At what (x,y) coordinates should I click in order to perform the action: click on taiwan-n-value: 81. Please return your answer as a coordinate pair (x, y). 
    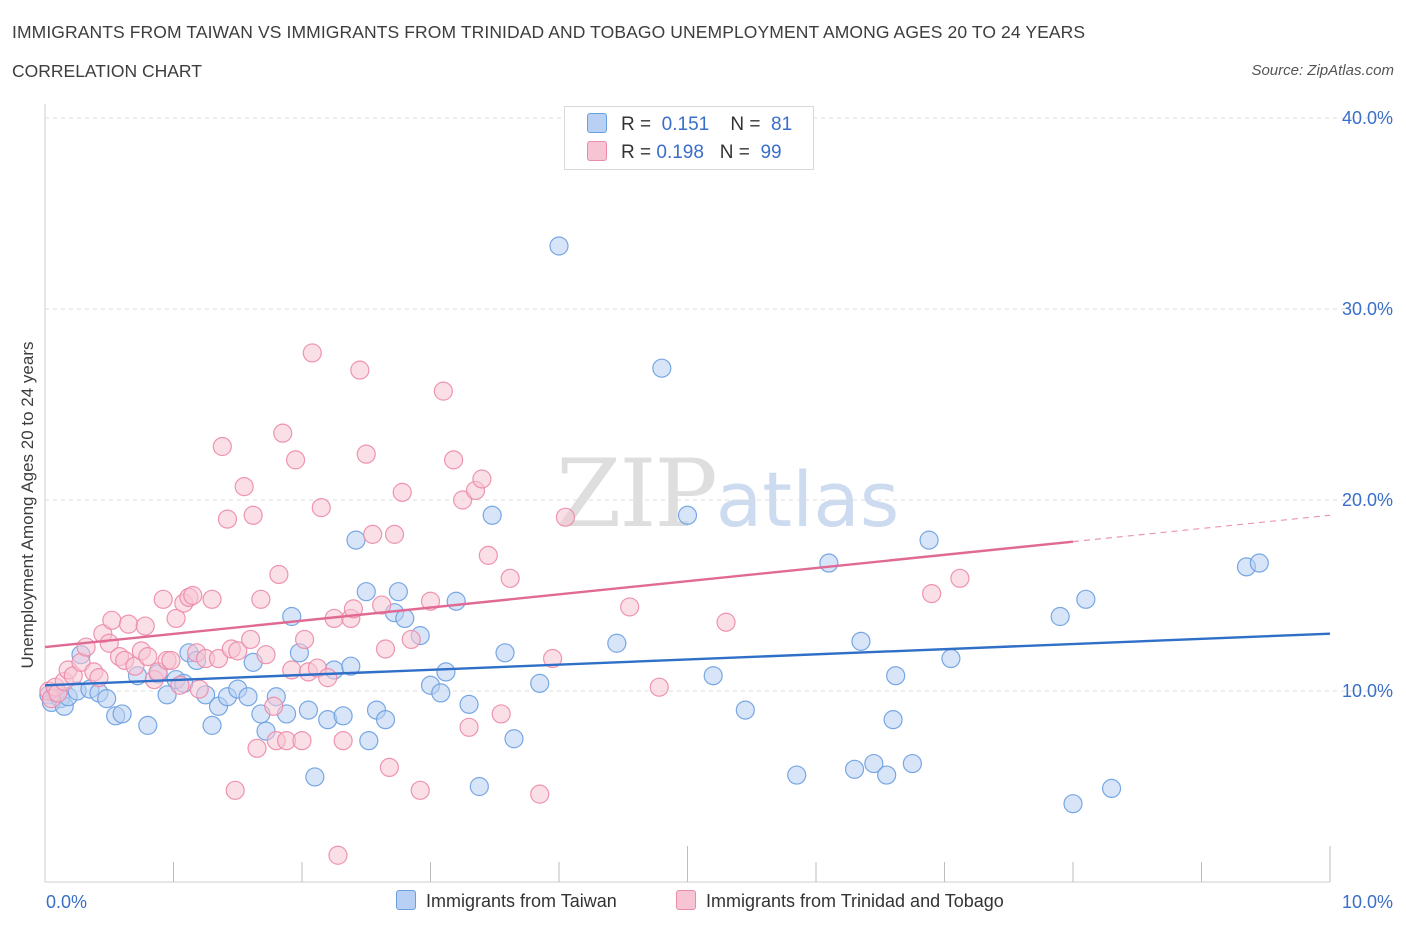
    Looking at the image, I should click on (782, 124).